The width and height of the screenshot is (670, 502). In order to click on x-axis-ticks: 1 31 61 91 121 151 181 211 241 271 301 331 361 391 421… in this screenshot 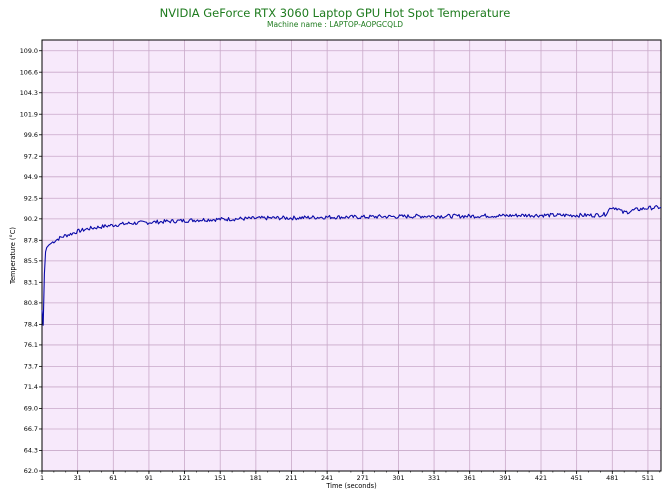, I will do `click(350, 476)`.